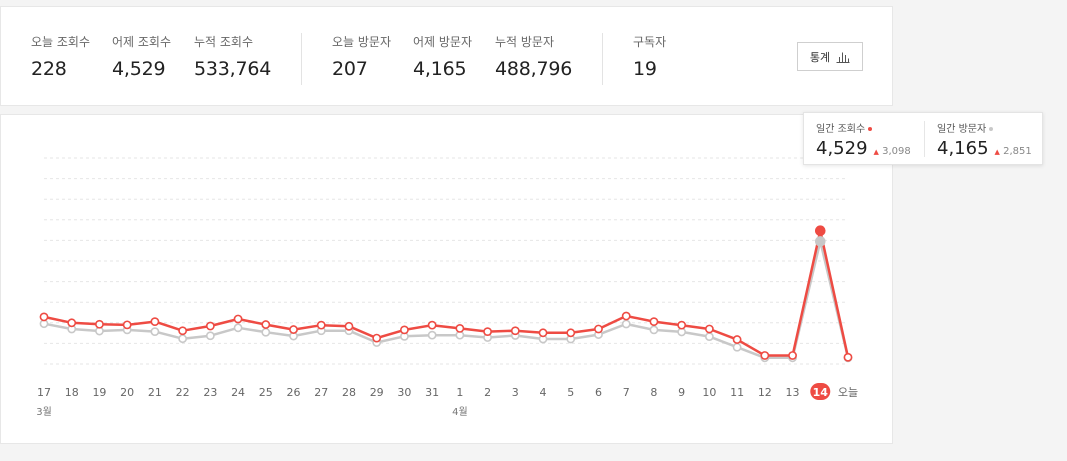  What do you see at coordinates (653, 392) in the screenshot?
I see `x-tick-label: 8` at bounding box center [653, 392].